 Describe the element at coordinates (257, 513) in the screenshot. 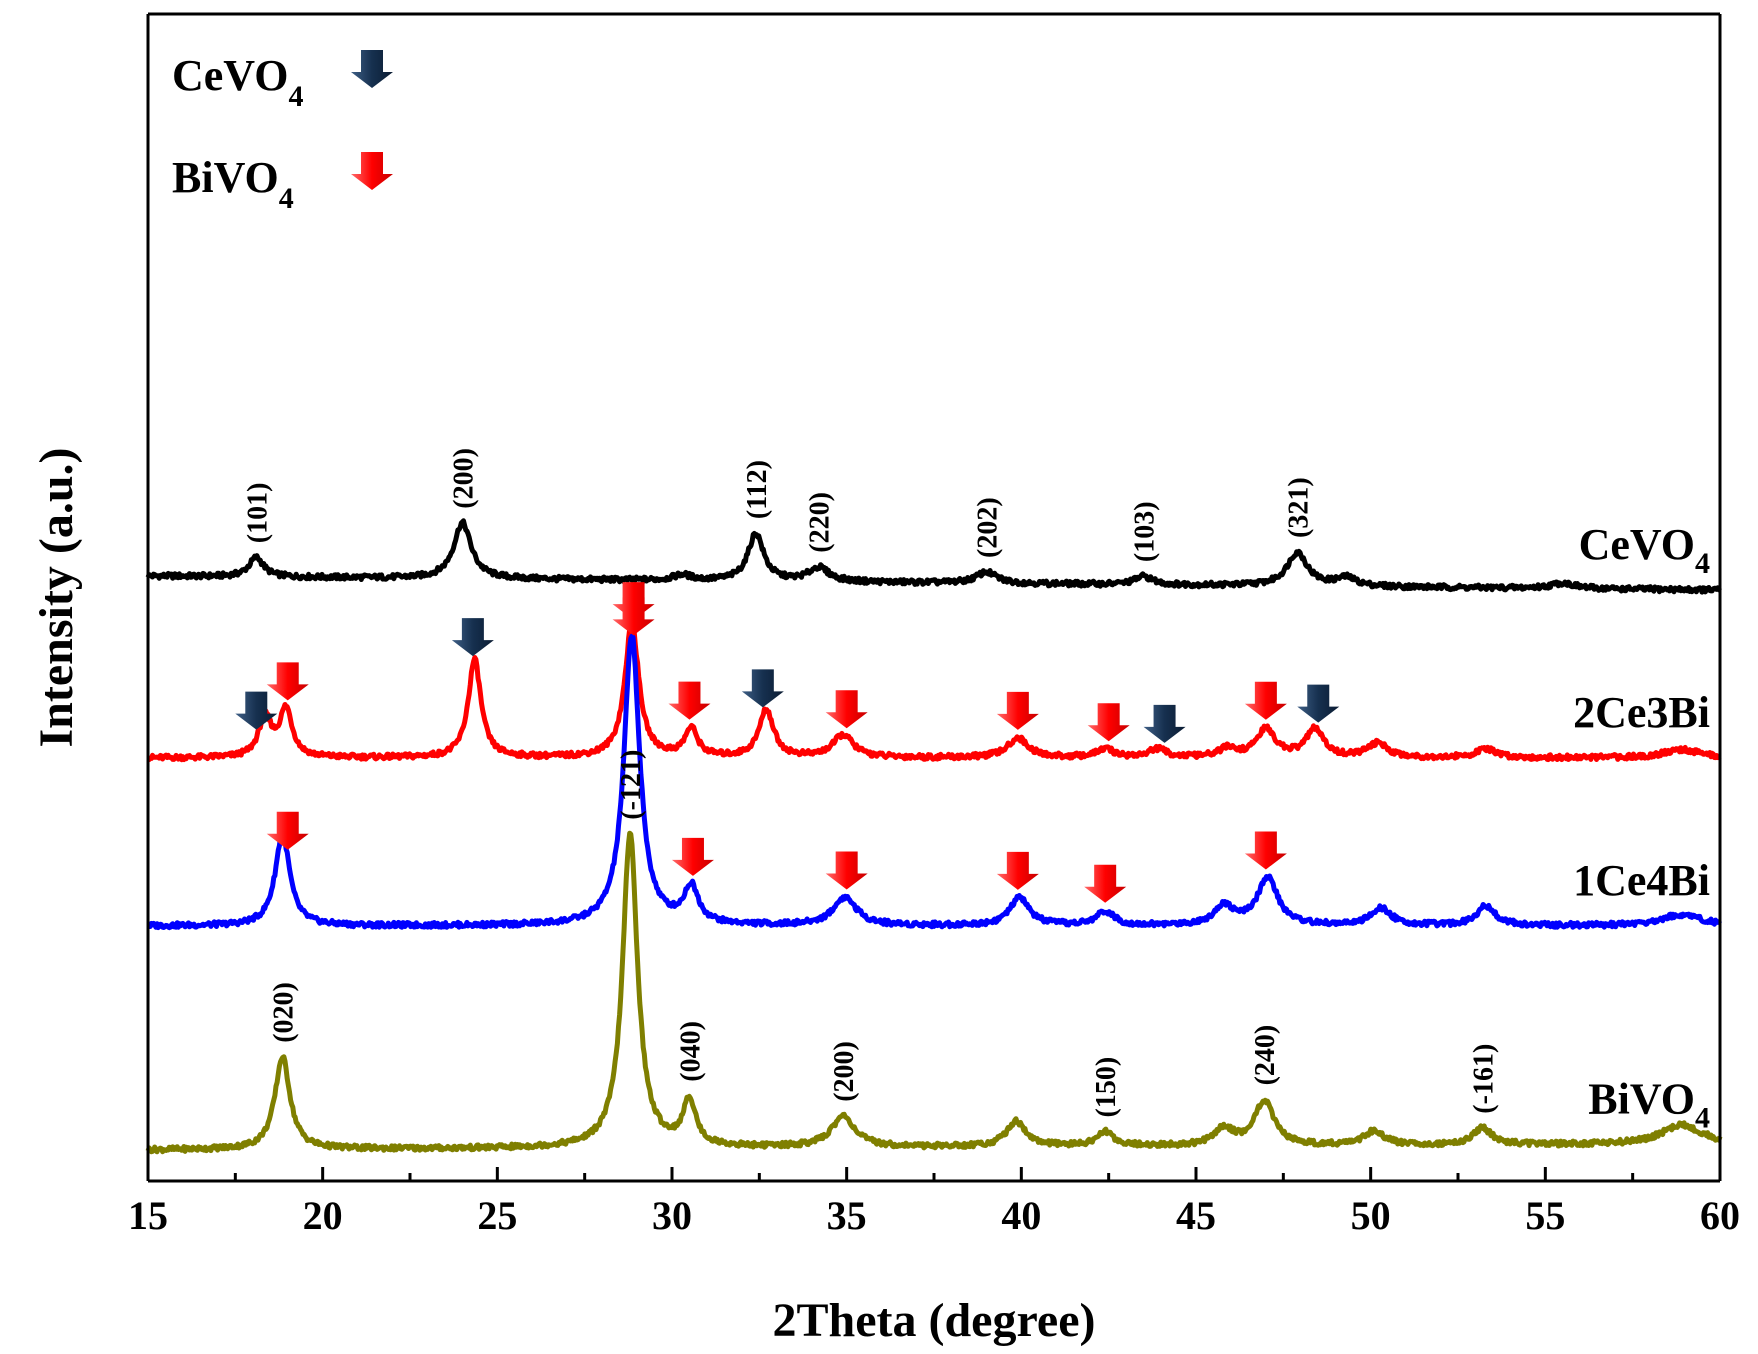

I see `annotation-cevo4-101: (101)` at that location.